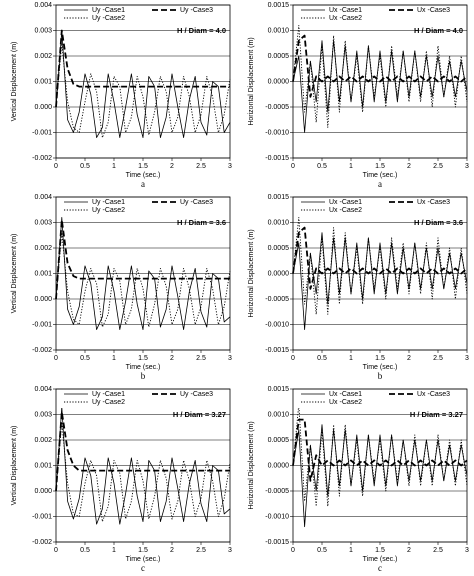 This screenshot has height=576, width=474. Describe the element at coordinates (42, 158) in the screenshot. I see `y-tick-label: -0.002` at that location.